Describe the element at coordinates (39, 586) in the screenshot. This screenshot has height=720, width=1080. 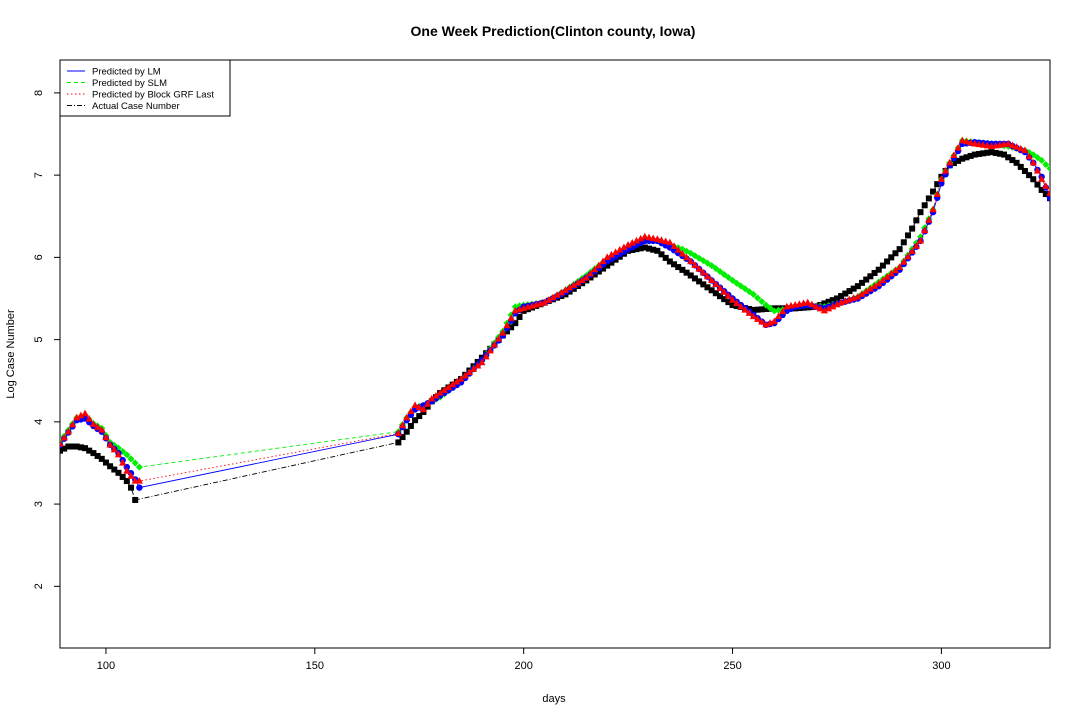
I see `y-tick-label: 2` at that location.